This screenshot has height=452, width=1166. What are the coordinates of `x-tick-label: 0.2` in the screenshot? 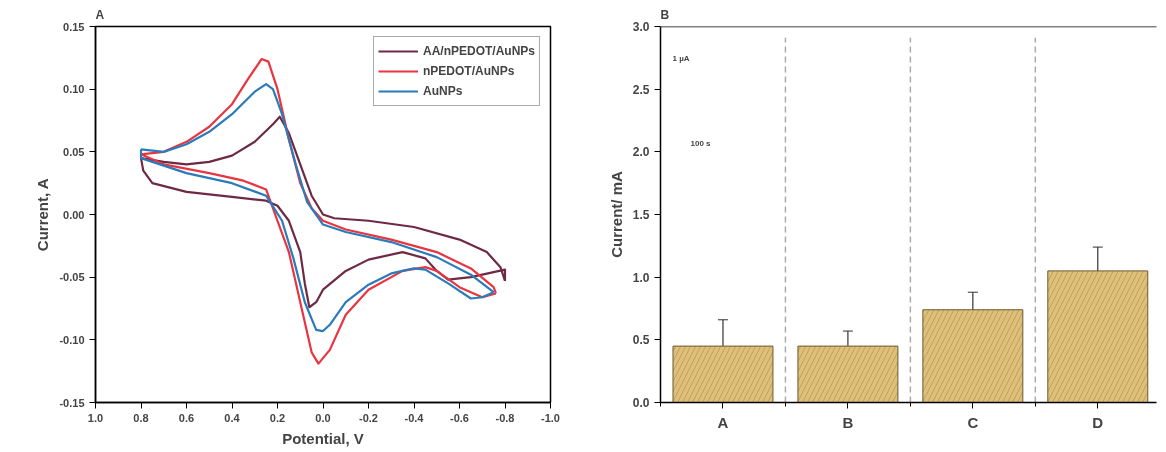 It's located at (277, 417).